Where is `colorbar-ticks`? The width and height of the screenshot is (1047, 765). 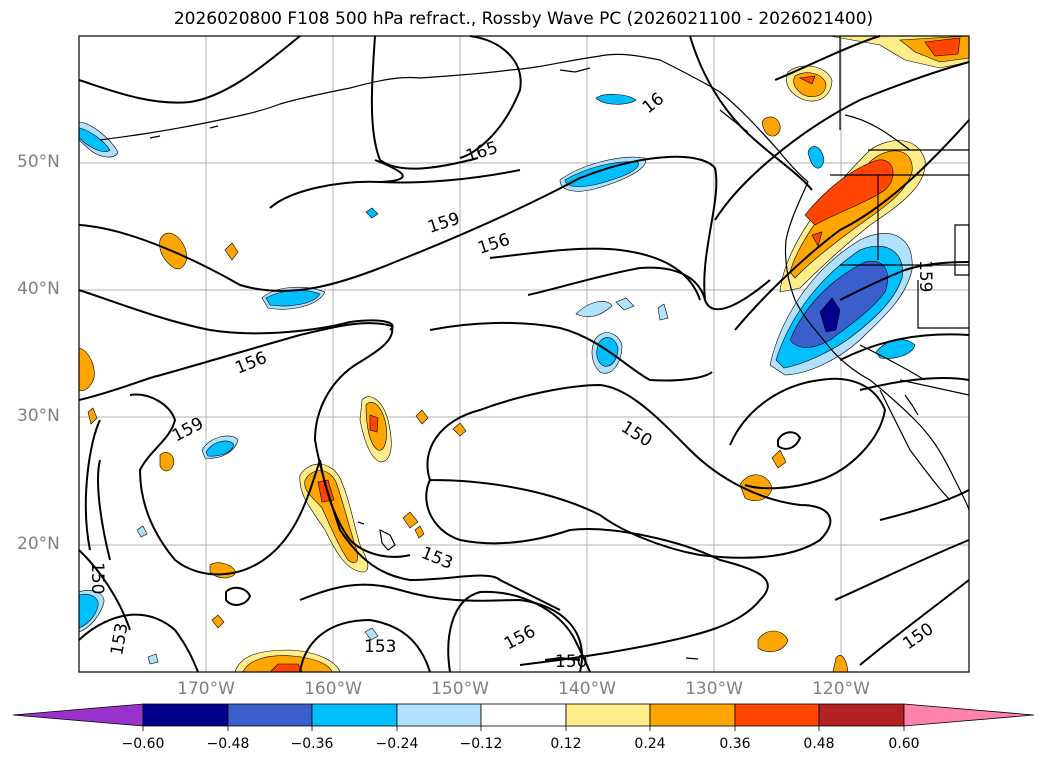
colorbar-ticks is located at coordinates (523, 728).